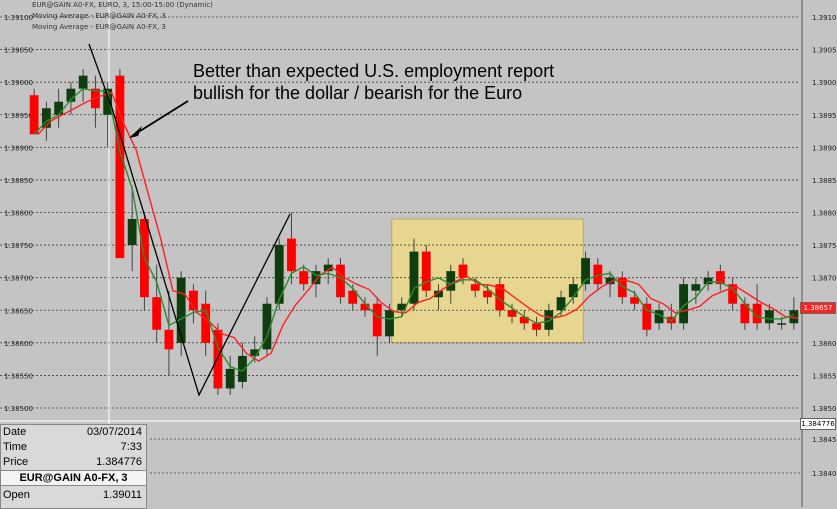 The height and width of the screenshot is (509, 837). What do you see at coordinates (18, 148) in the screenshot?
I see `y-tick-label-left: 1.38900` at bounding box center [18, 148].